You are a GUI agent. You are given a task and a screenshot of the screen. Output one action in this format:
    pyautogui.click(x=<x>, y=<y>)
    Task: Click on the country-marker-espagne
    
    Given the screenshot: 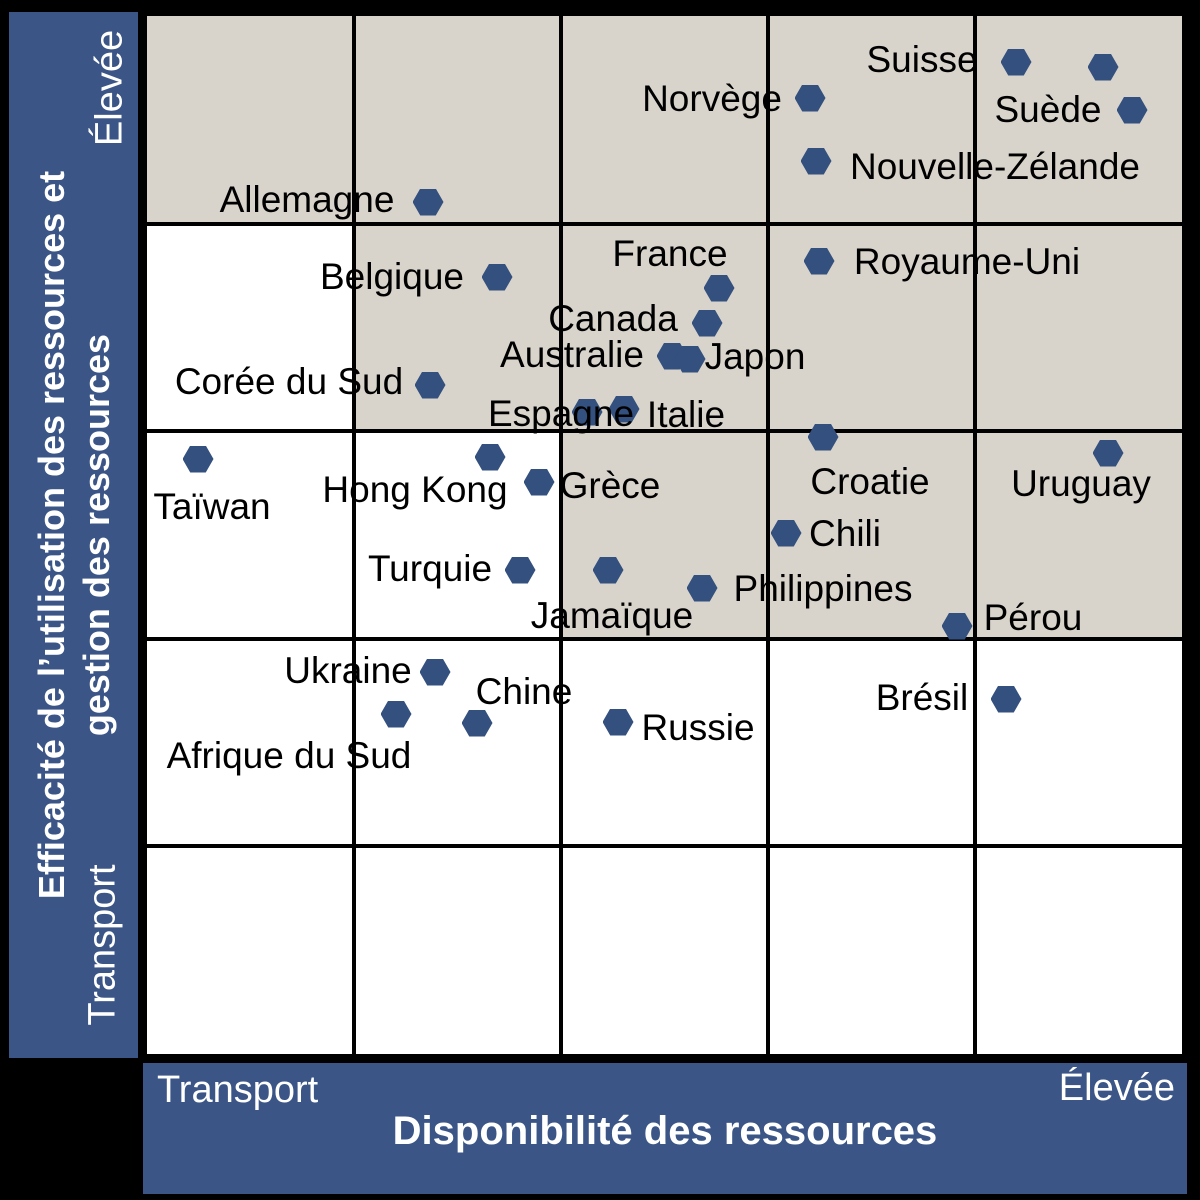 What is the action you would take?
    pyautogui.click(x=587, y=412)
    